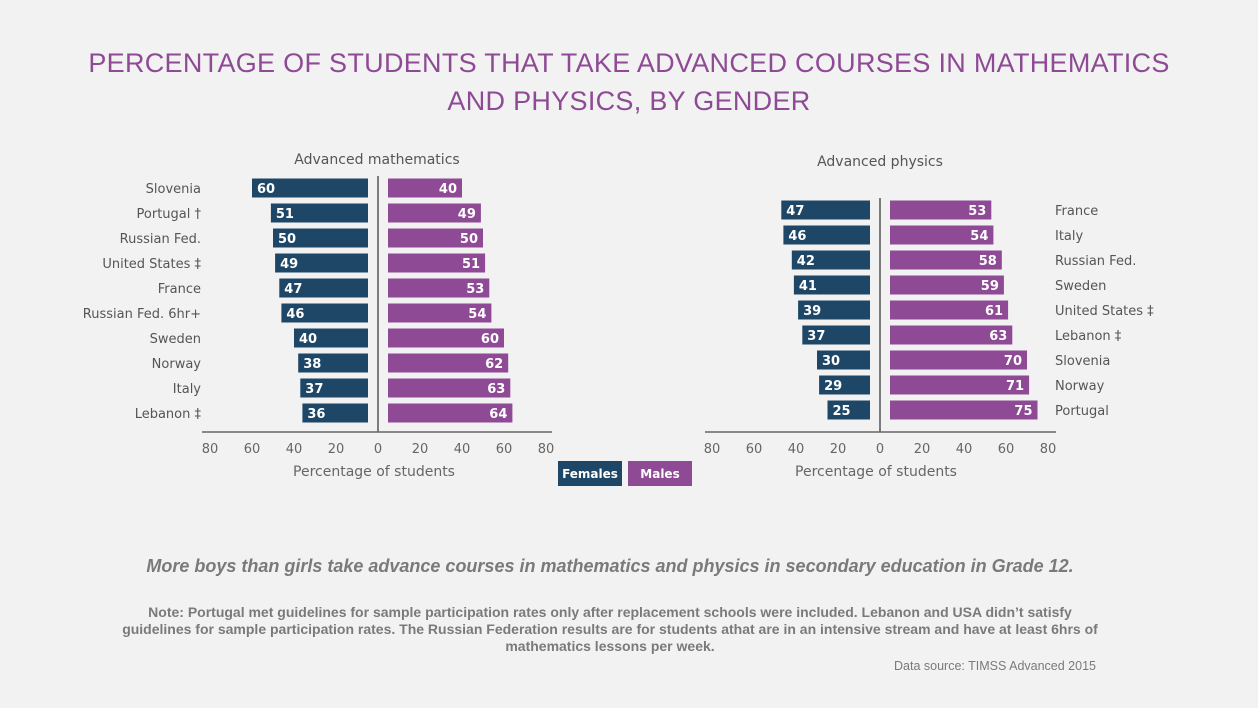 The height and width of the screenshot is (708, 1258). What do you see at coordinates (1023, 411) in the screenshot?
I see `data-label-males: 75` at bounding box center [1023, 411].